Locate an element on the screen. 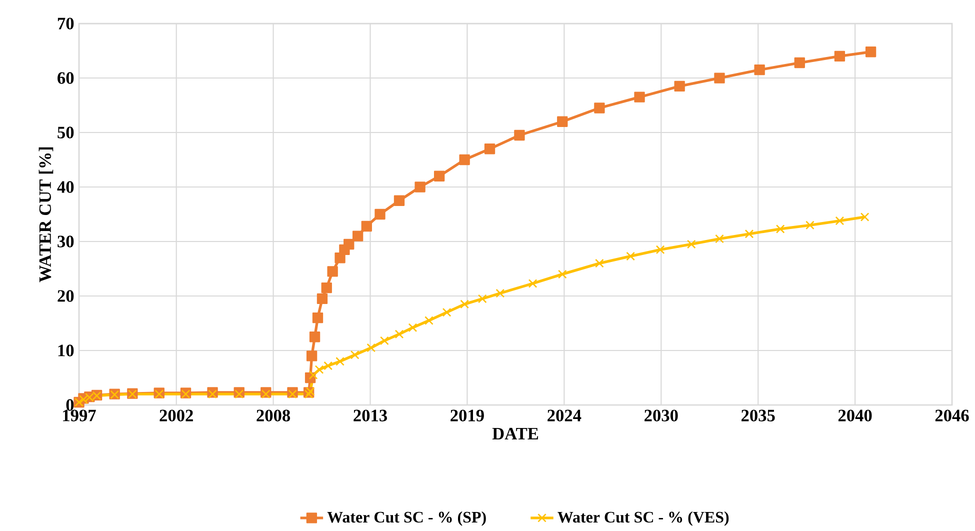  x-tick-label: 2030 is located at coordinates (661, 416).